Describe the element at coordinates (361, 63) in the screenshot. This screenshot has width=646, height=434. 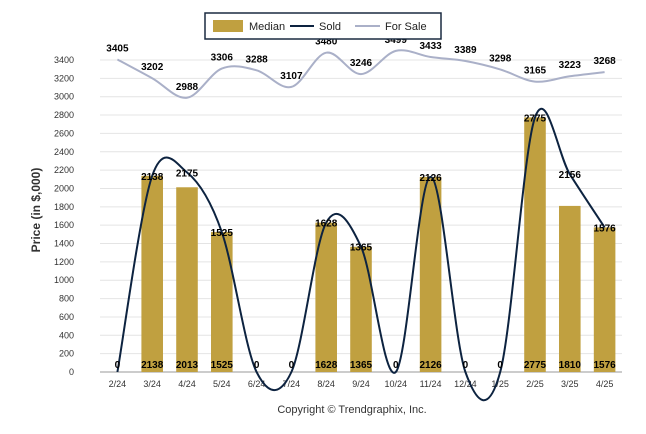
I see `for-sale-value-label: 3246` at that location.